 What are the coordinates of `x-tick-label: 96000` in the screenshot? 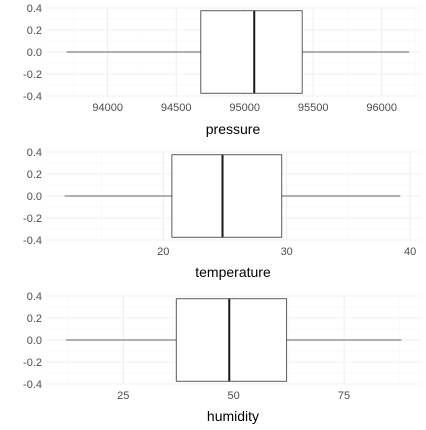 It's located at (381, 108).